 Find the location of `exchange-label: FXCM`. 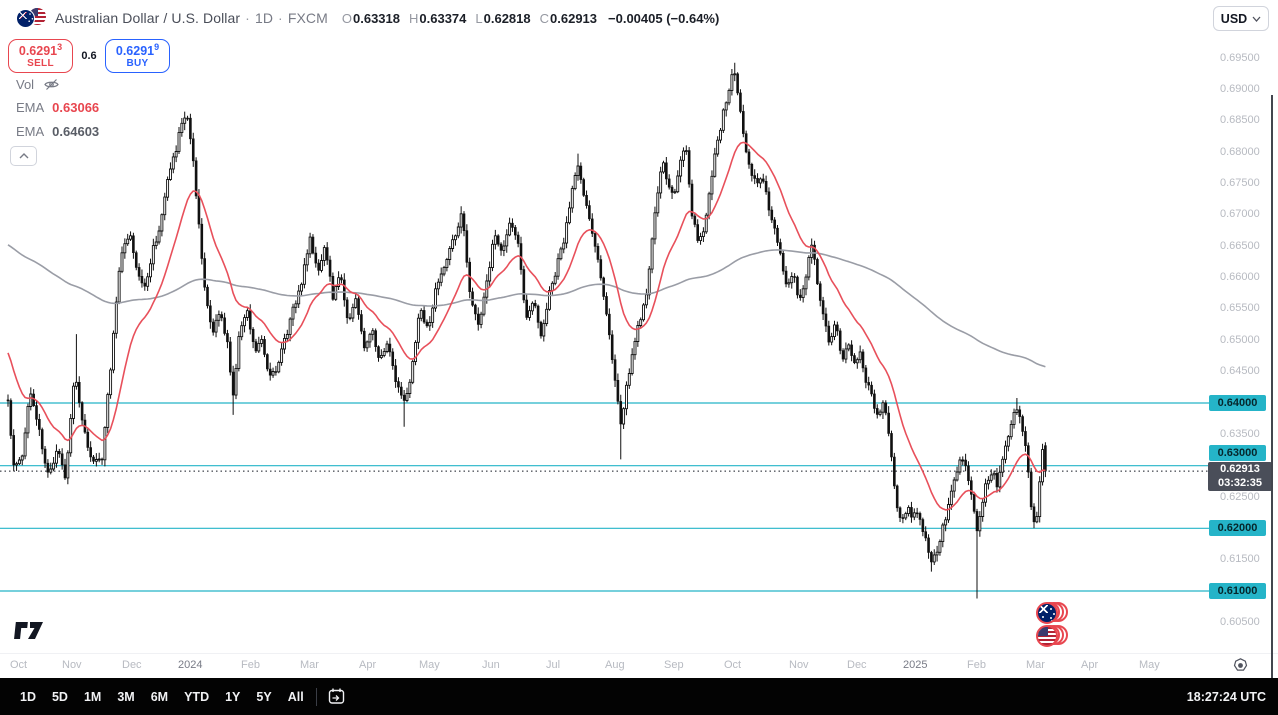

exchange-label: FXCM is located at coordinates (307, 18).